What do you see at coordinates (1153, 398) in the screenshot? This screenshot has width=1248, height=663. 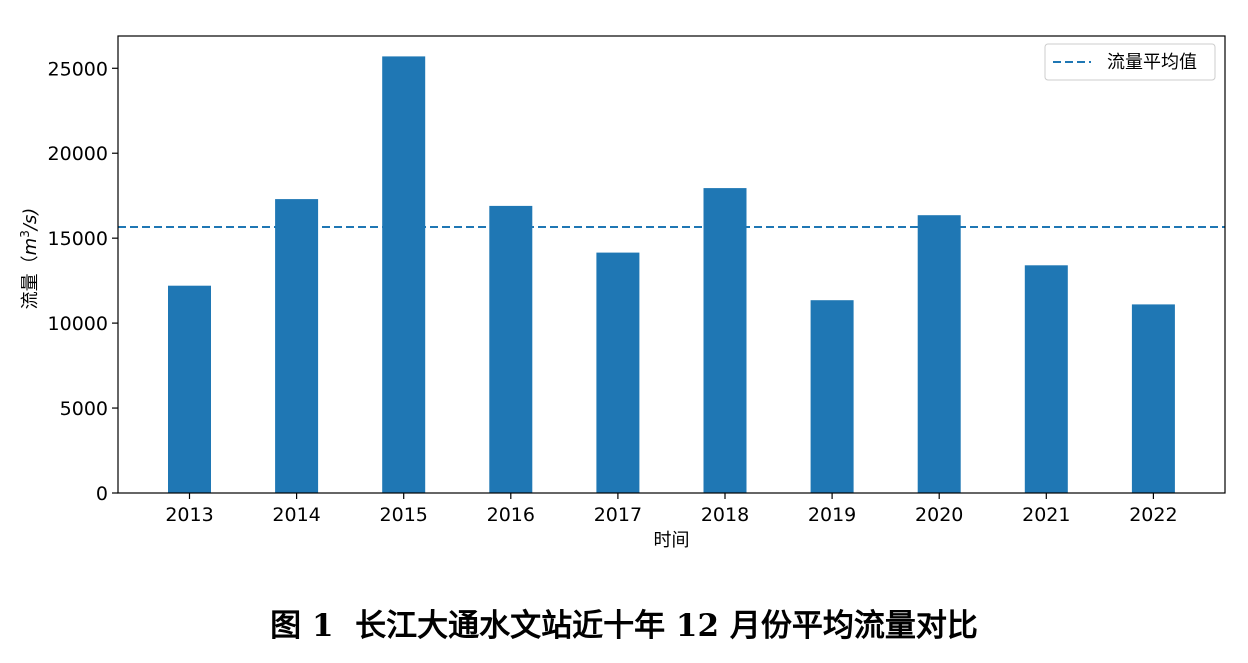 I see `bar-2022` at bounding box center [1153, 398].